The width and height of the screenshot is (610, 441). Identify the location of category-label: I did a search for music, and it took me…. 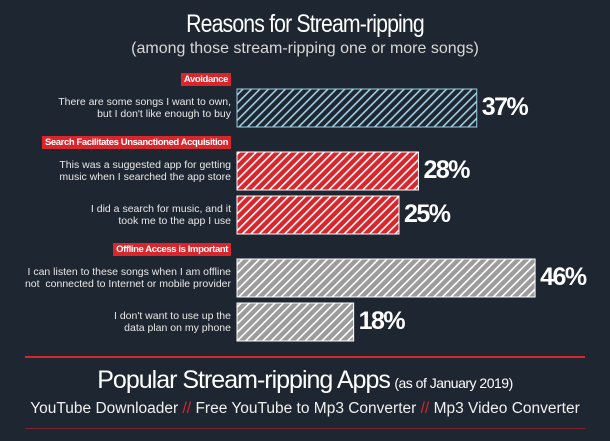
(160, 215).